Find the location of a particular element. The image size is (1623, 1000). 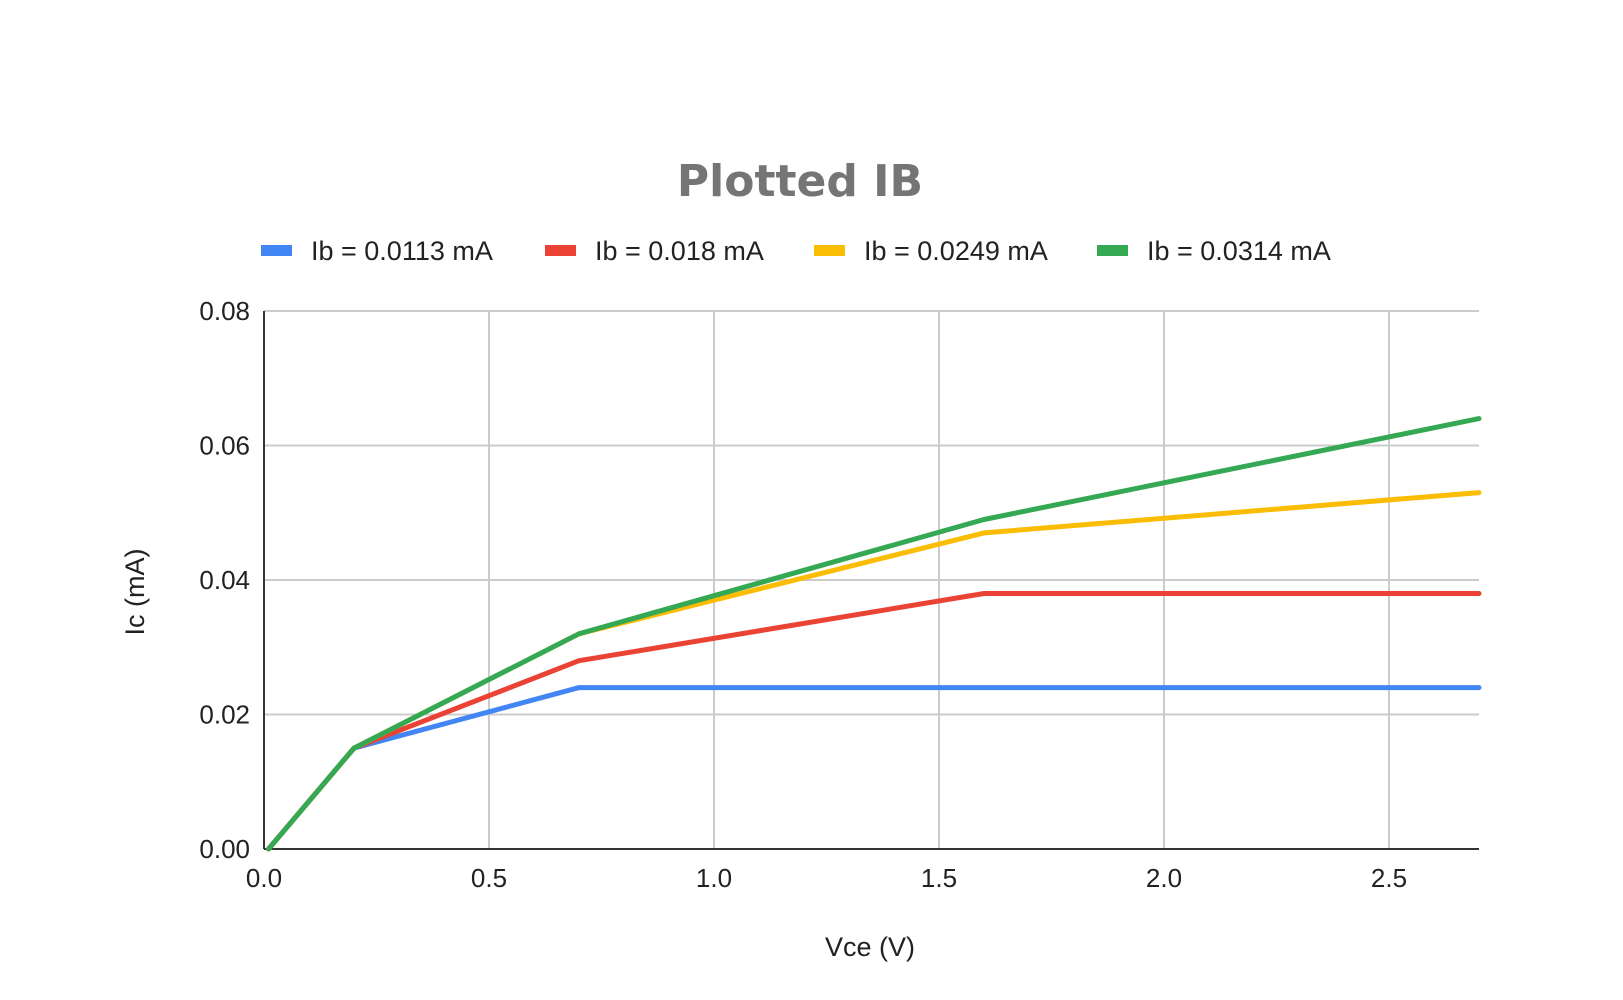

legend-label: Ib = 0.0314 mA is located at coordinates (1239, 251).